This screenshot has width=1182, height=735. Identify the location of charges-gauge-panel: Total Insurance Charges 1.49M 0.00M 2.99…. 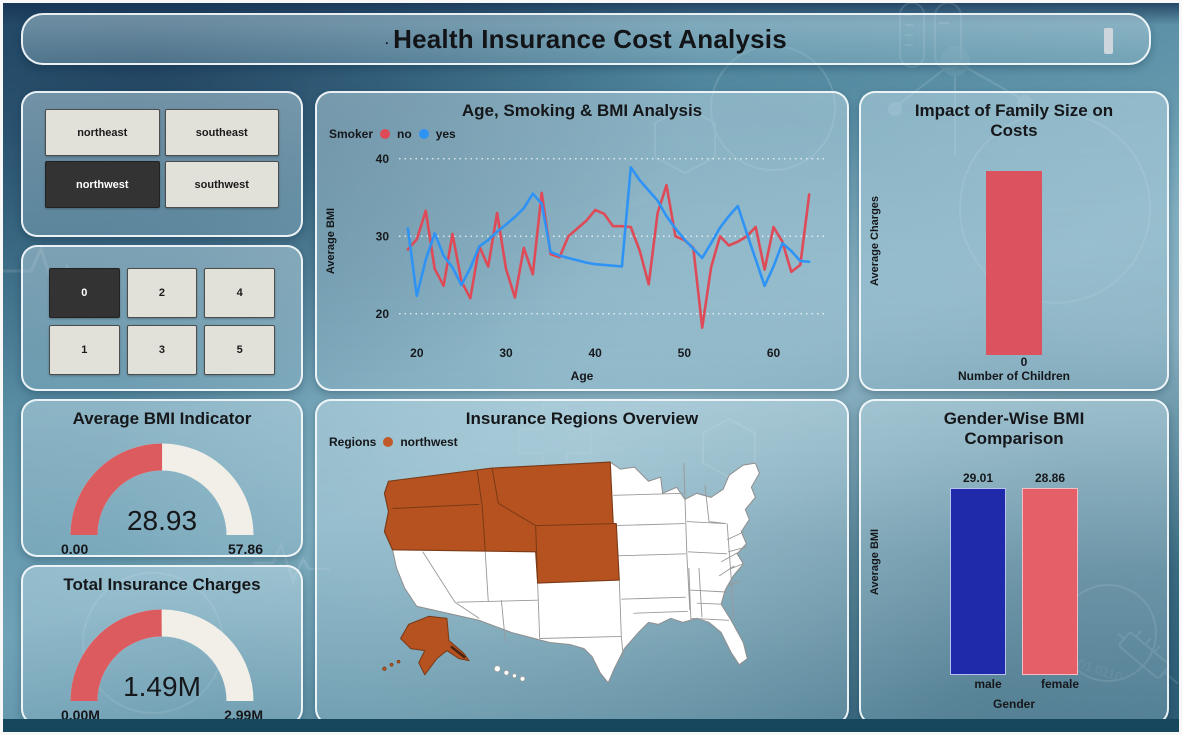
(162, 645).